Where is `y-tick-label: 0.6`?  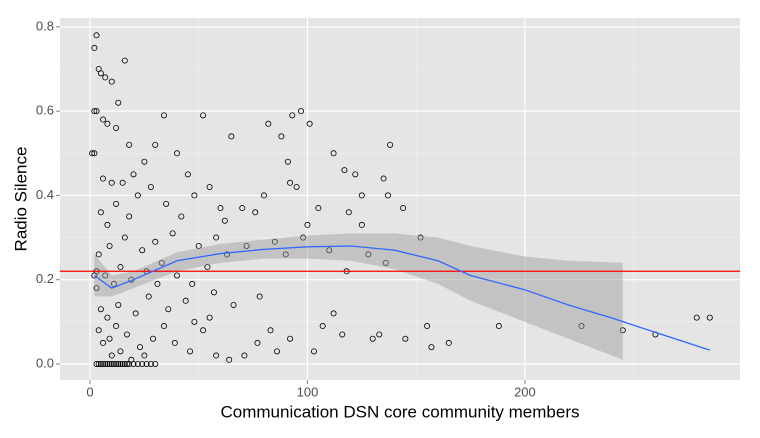 y-tick-label: 0.6 is located at coordinates (45, 110).